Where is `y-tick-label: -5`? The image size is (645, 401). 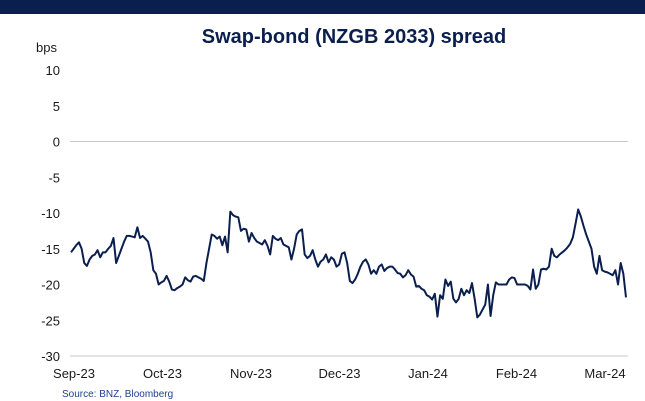
y-tick-label: -5 is located at coordinates (54, 177).